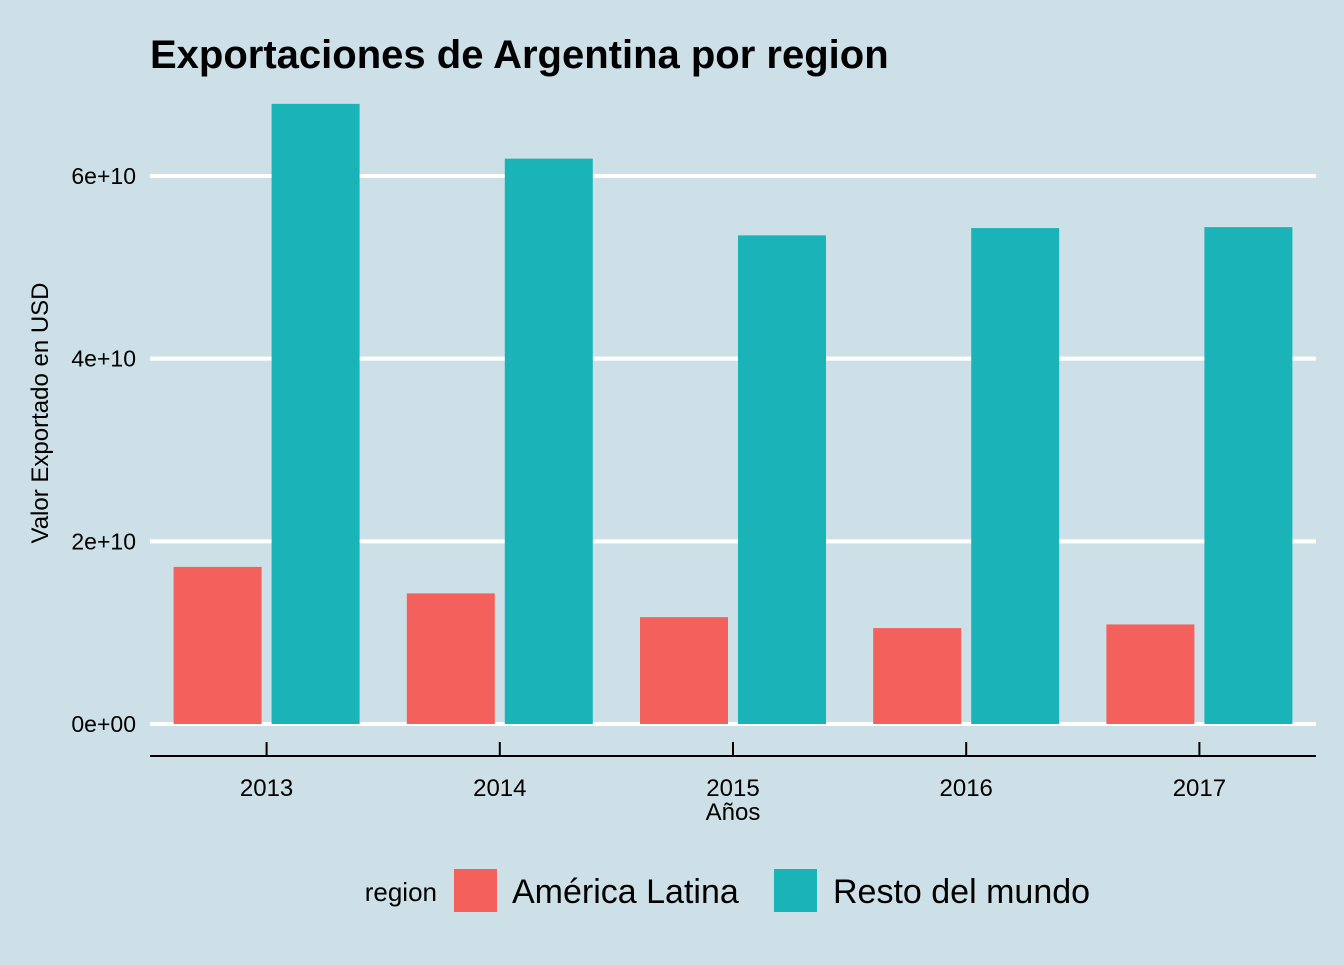 This screenshot has width=1344, height=965. I want to click on x-tick-label: 2013, so click(266, 788).